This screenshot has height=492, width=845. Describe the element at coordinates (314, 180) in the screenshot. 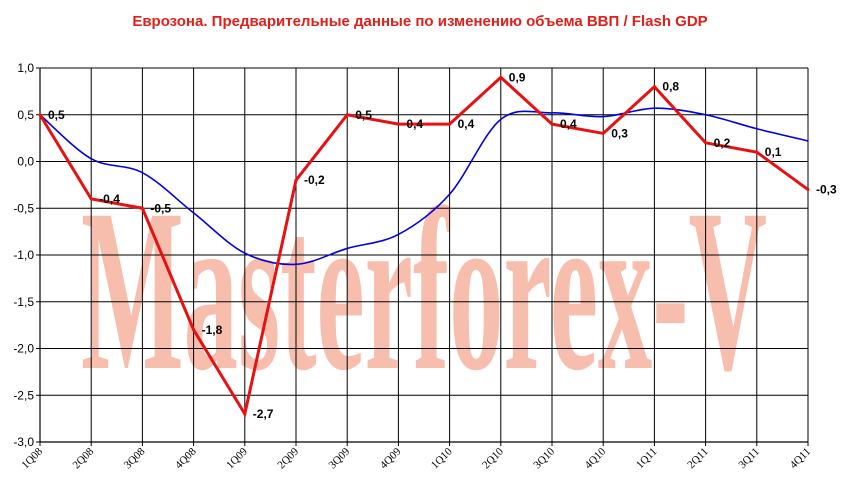

I see `data-label: -0,2` at that location.